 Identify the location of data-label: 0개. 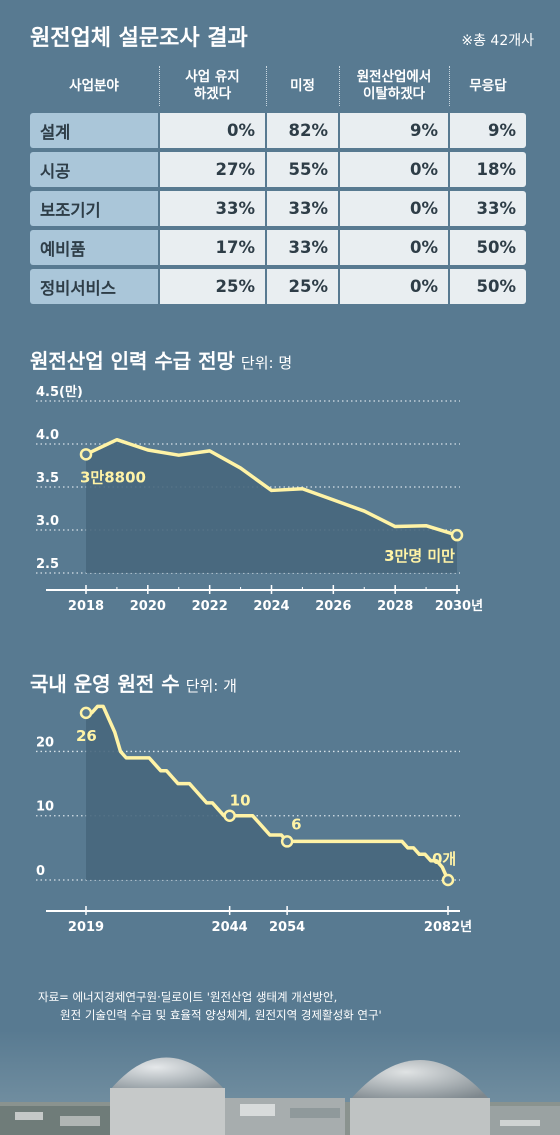
(444, 859).